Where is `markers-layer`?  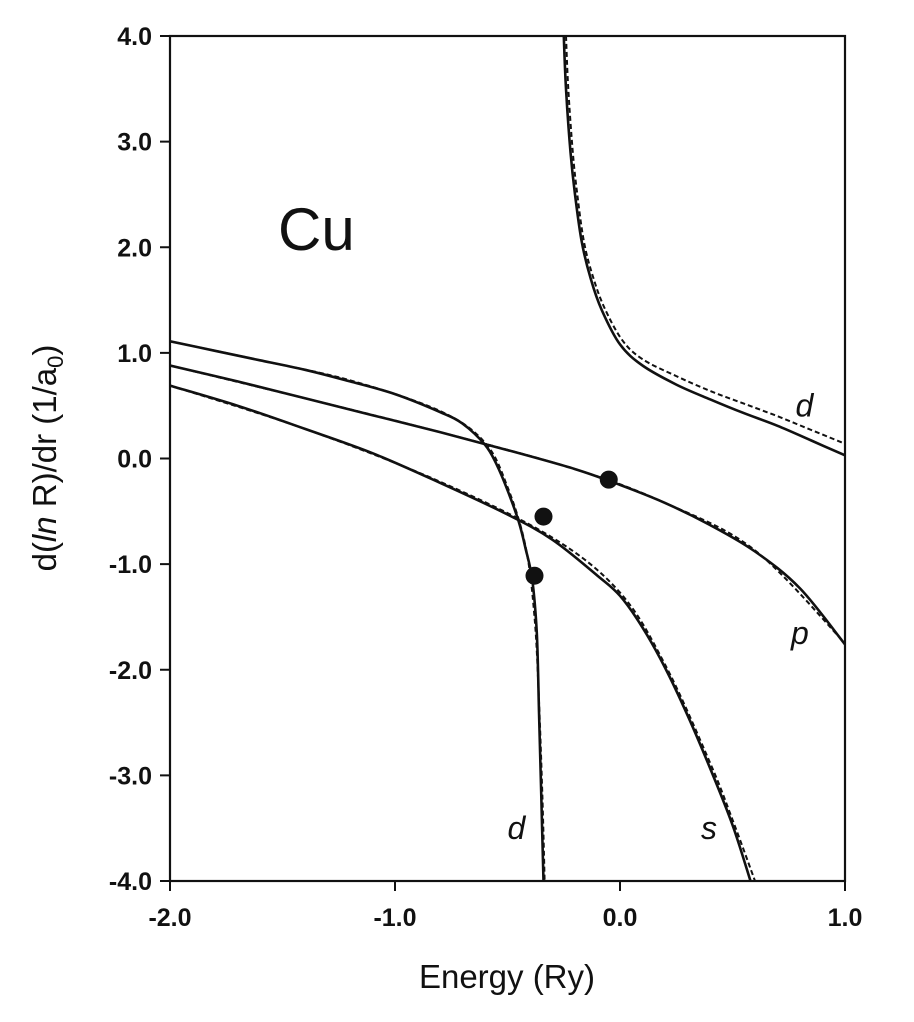 markers-layer is located at coordinates (571, 527).